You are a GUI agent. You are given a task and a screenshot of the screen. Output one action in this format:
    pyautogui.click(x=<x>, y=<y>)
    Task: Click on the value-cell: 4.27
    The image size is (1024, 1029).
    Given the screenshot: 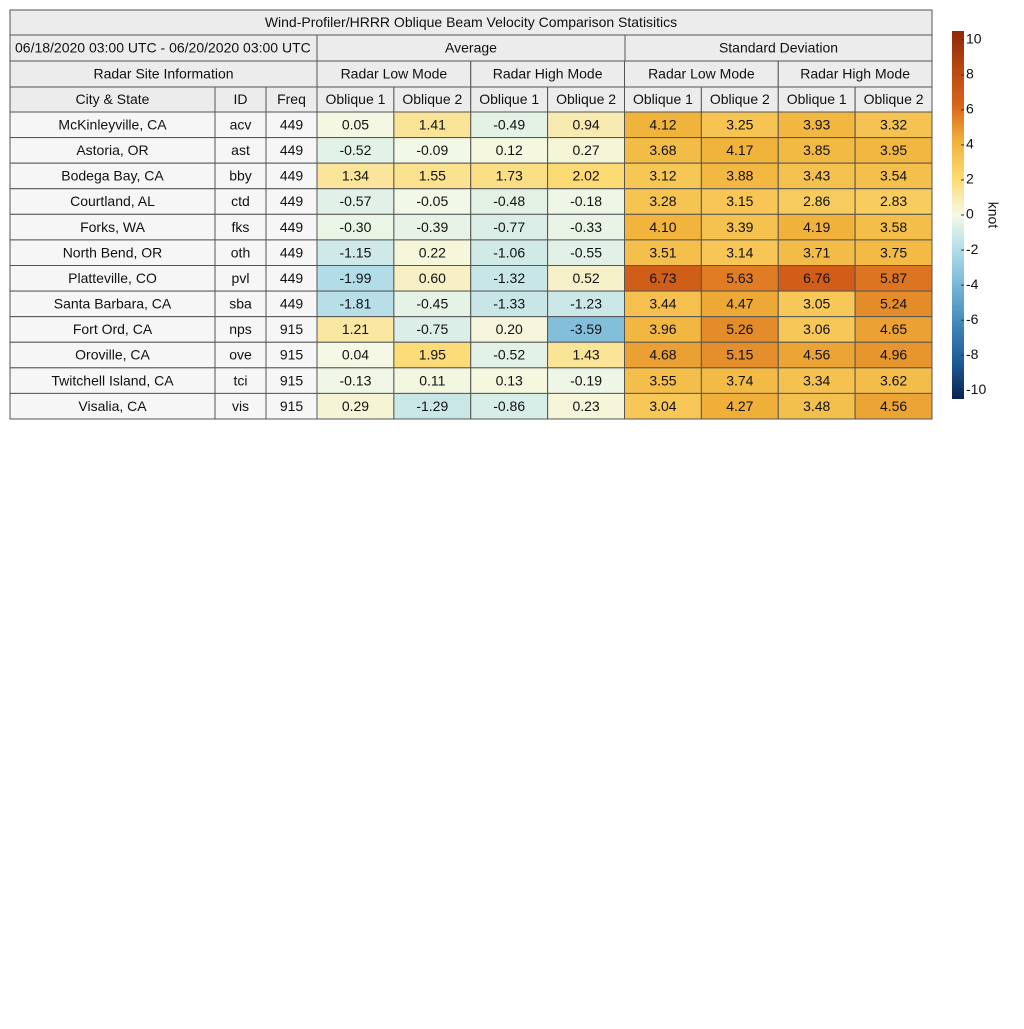 What is the action you would take?
    pyautogui.click(x=739, y=406)
    